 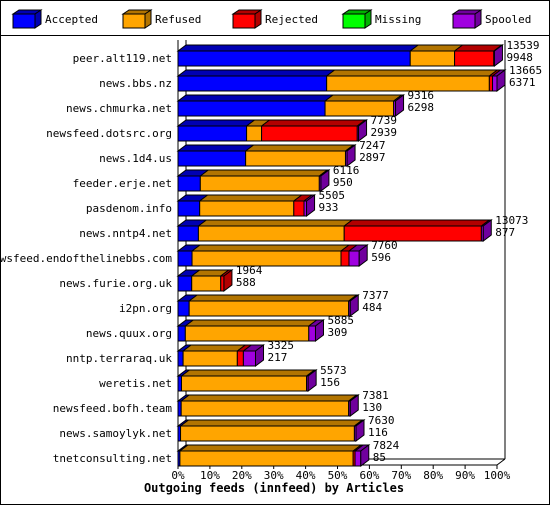 I want to click on y-tick-label: i2pn.org, so click(x=145, y=308).